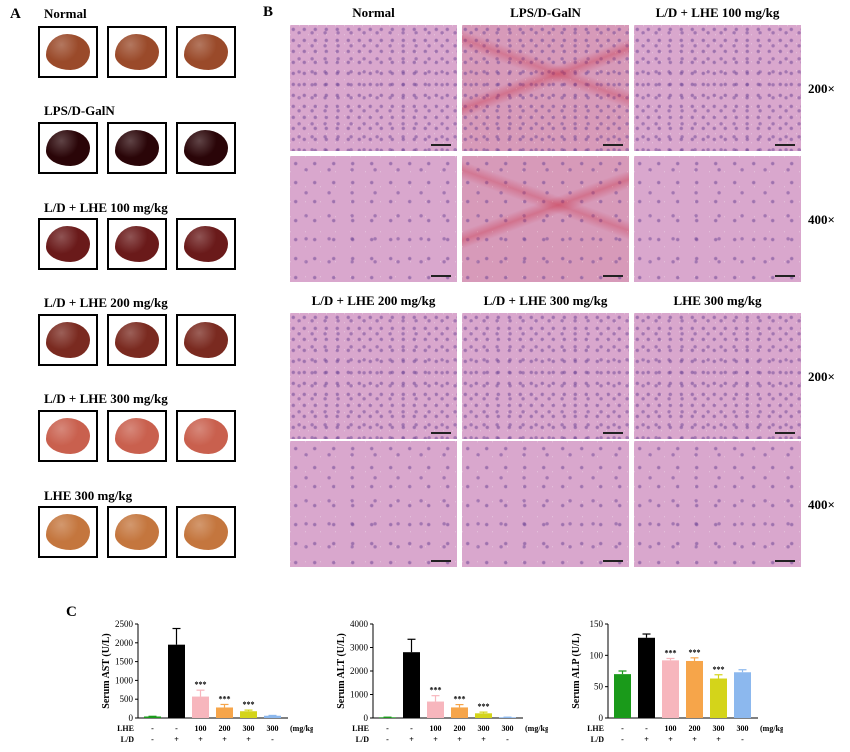 The image size is (850, 752). What do you see at coordinates (106, 207) in the screenshot?
I see `liver-group-title: L/D + LHE 100 mg/kg` at bounding box center [106, 207].